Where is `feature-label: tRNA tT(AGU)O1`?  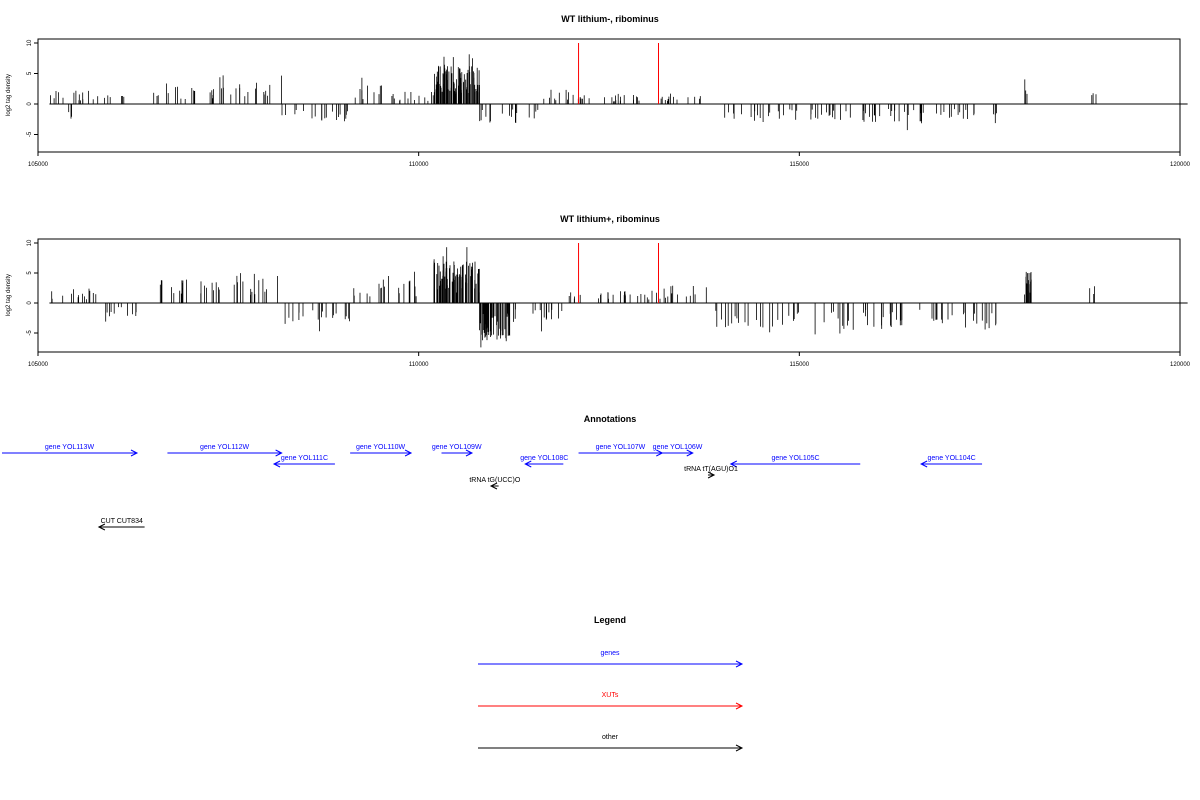
feature-label: tRNA tT(AGU)O1 is located at coordinates (711, 469).